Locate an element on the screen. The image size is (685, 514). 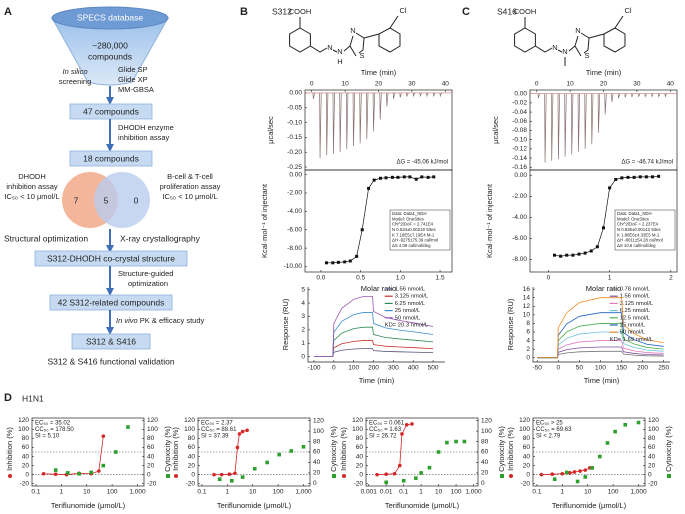
x-axis-label: Molar ratio is located at coordinates (378, 288).